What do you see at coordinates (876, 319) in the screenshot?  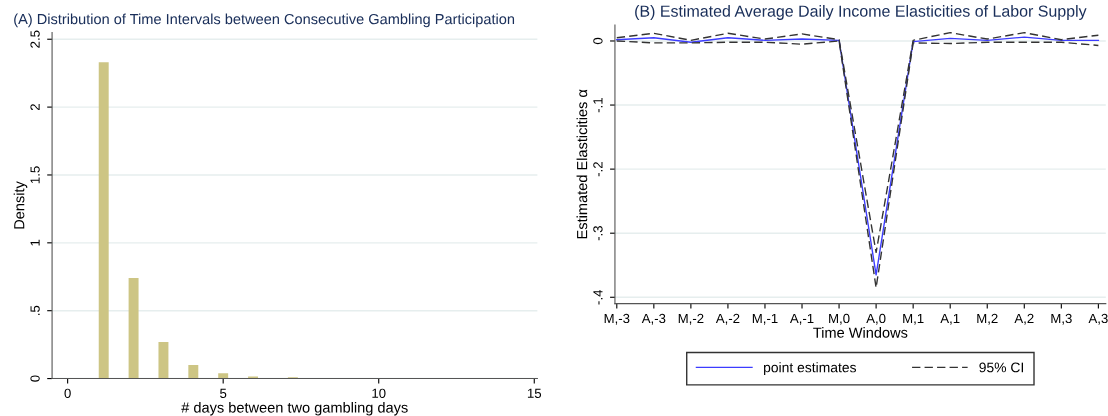 I see `x-tick-label: A,0` at bounding box center [876, 319].